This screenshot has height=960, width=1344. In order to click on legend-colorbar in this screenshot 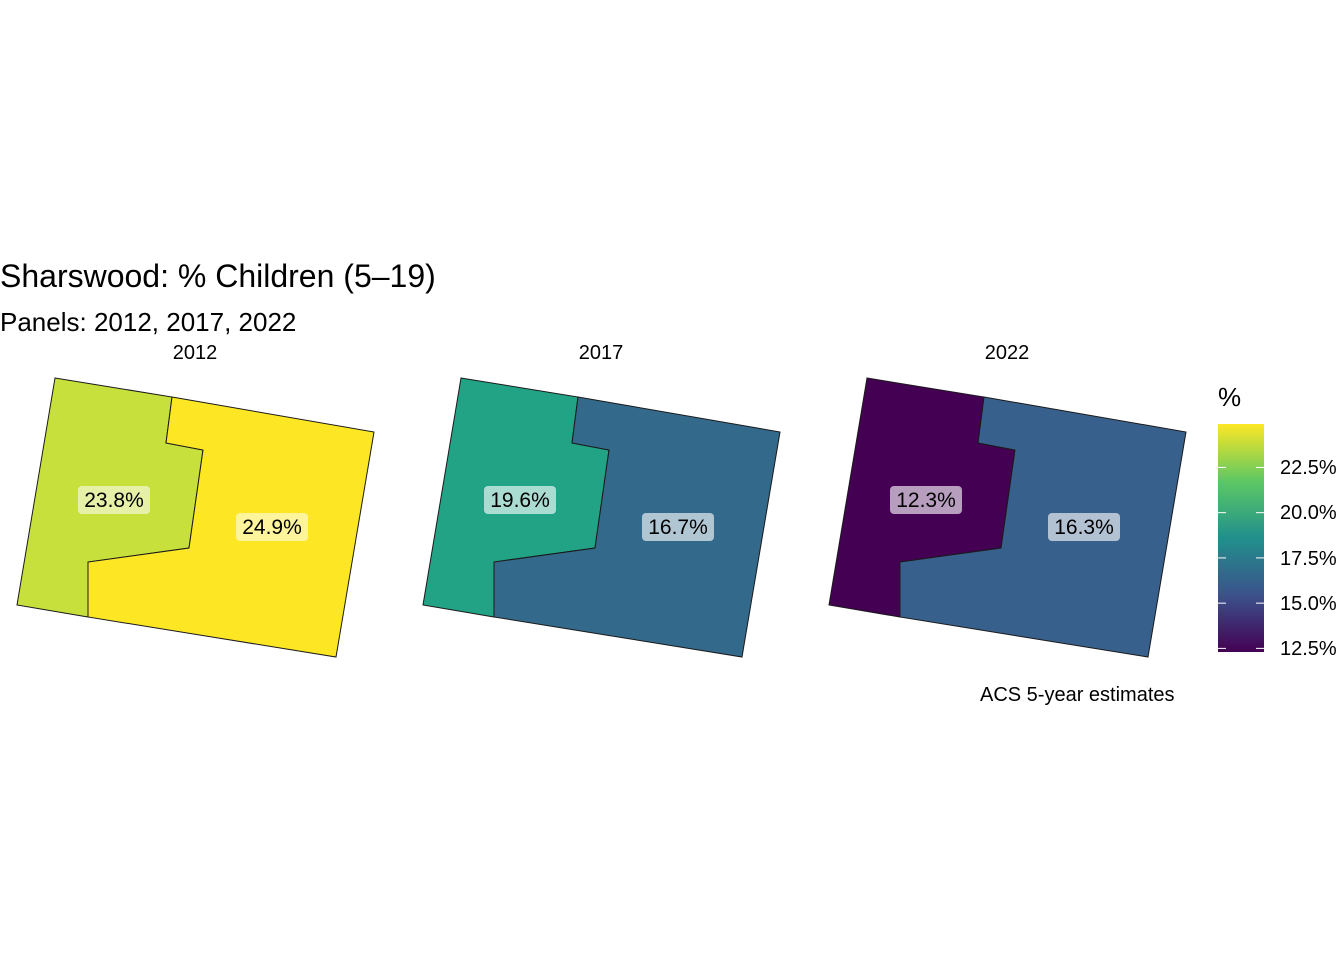, I will do `click(1241, 538)`.